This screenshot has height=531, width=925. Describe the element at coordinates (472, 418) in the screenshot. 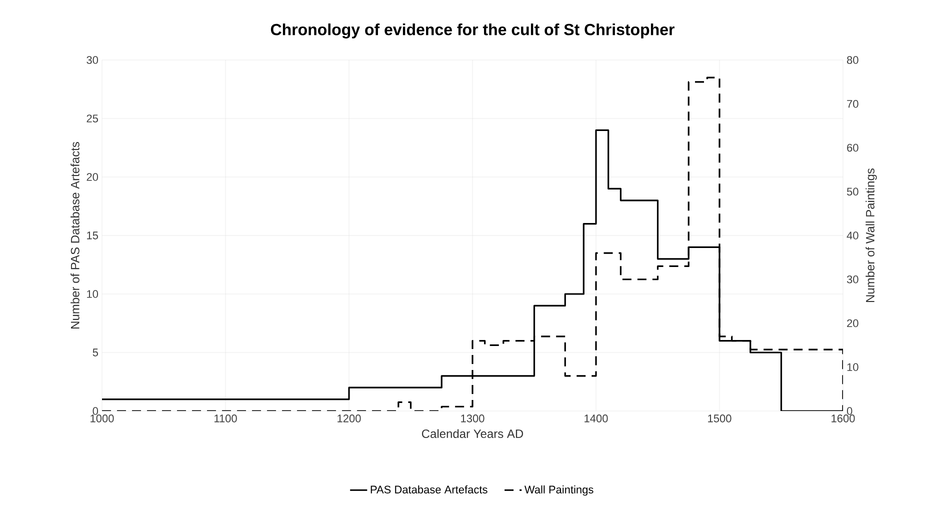

I see `x-tick-label: 1300` at that location.